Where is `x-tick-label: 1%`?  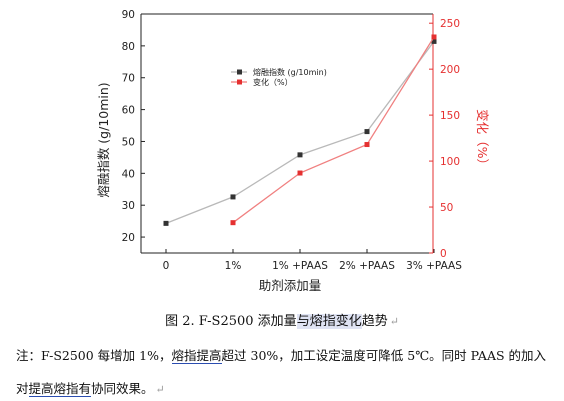 x-tick-label: 1% is located at coordinates (233, 266).